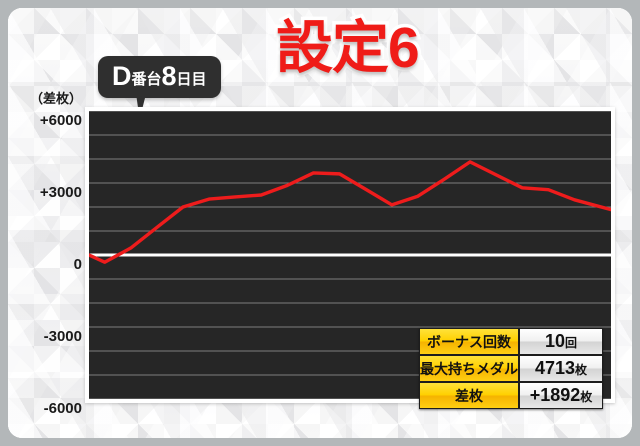  I want to click on stat-value-bonus-number: 10, so click(554, 341).